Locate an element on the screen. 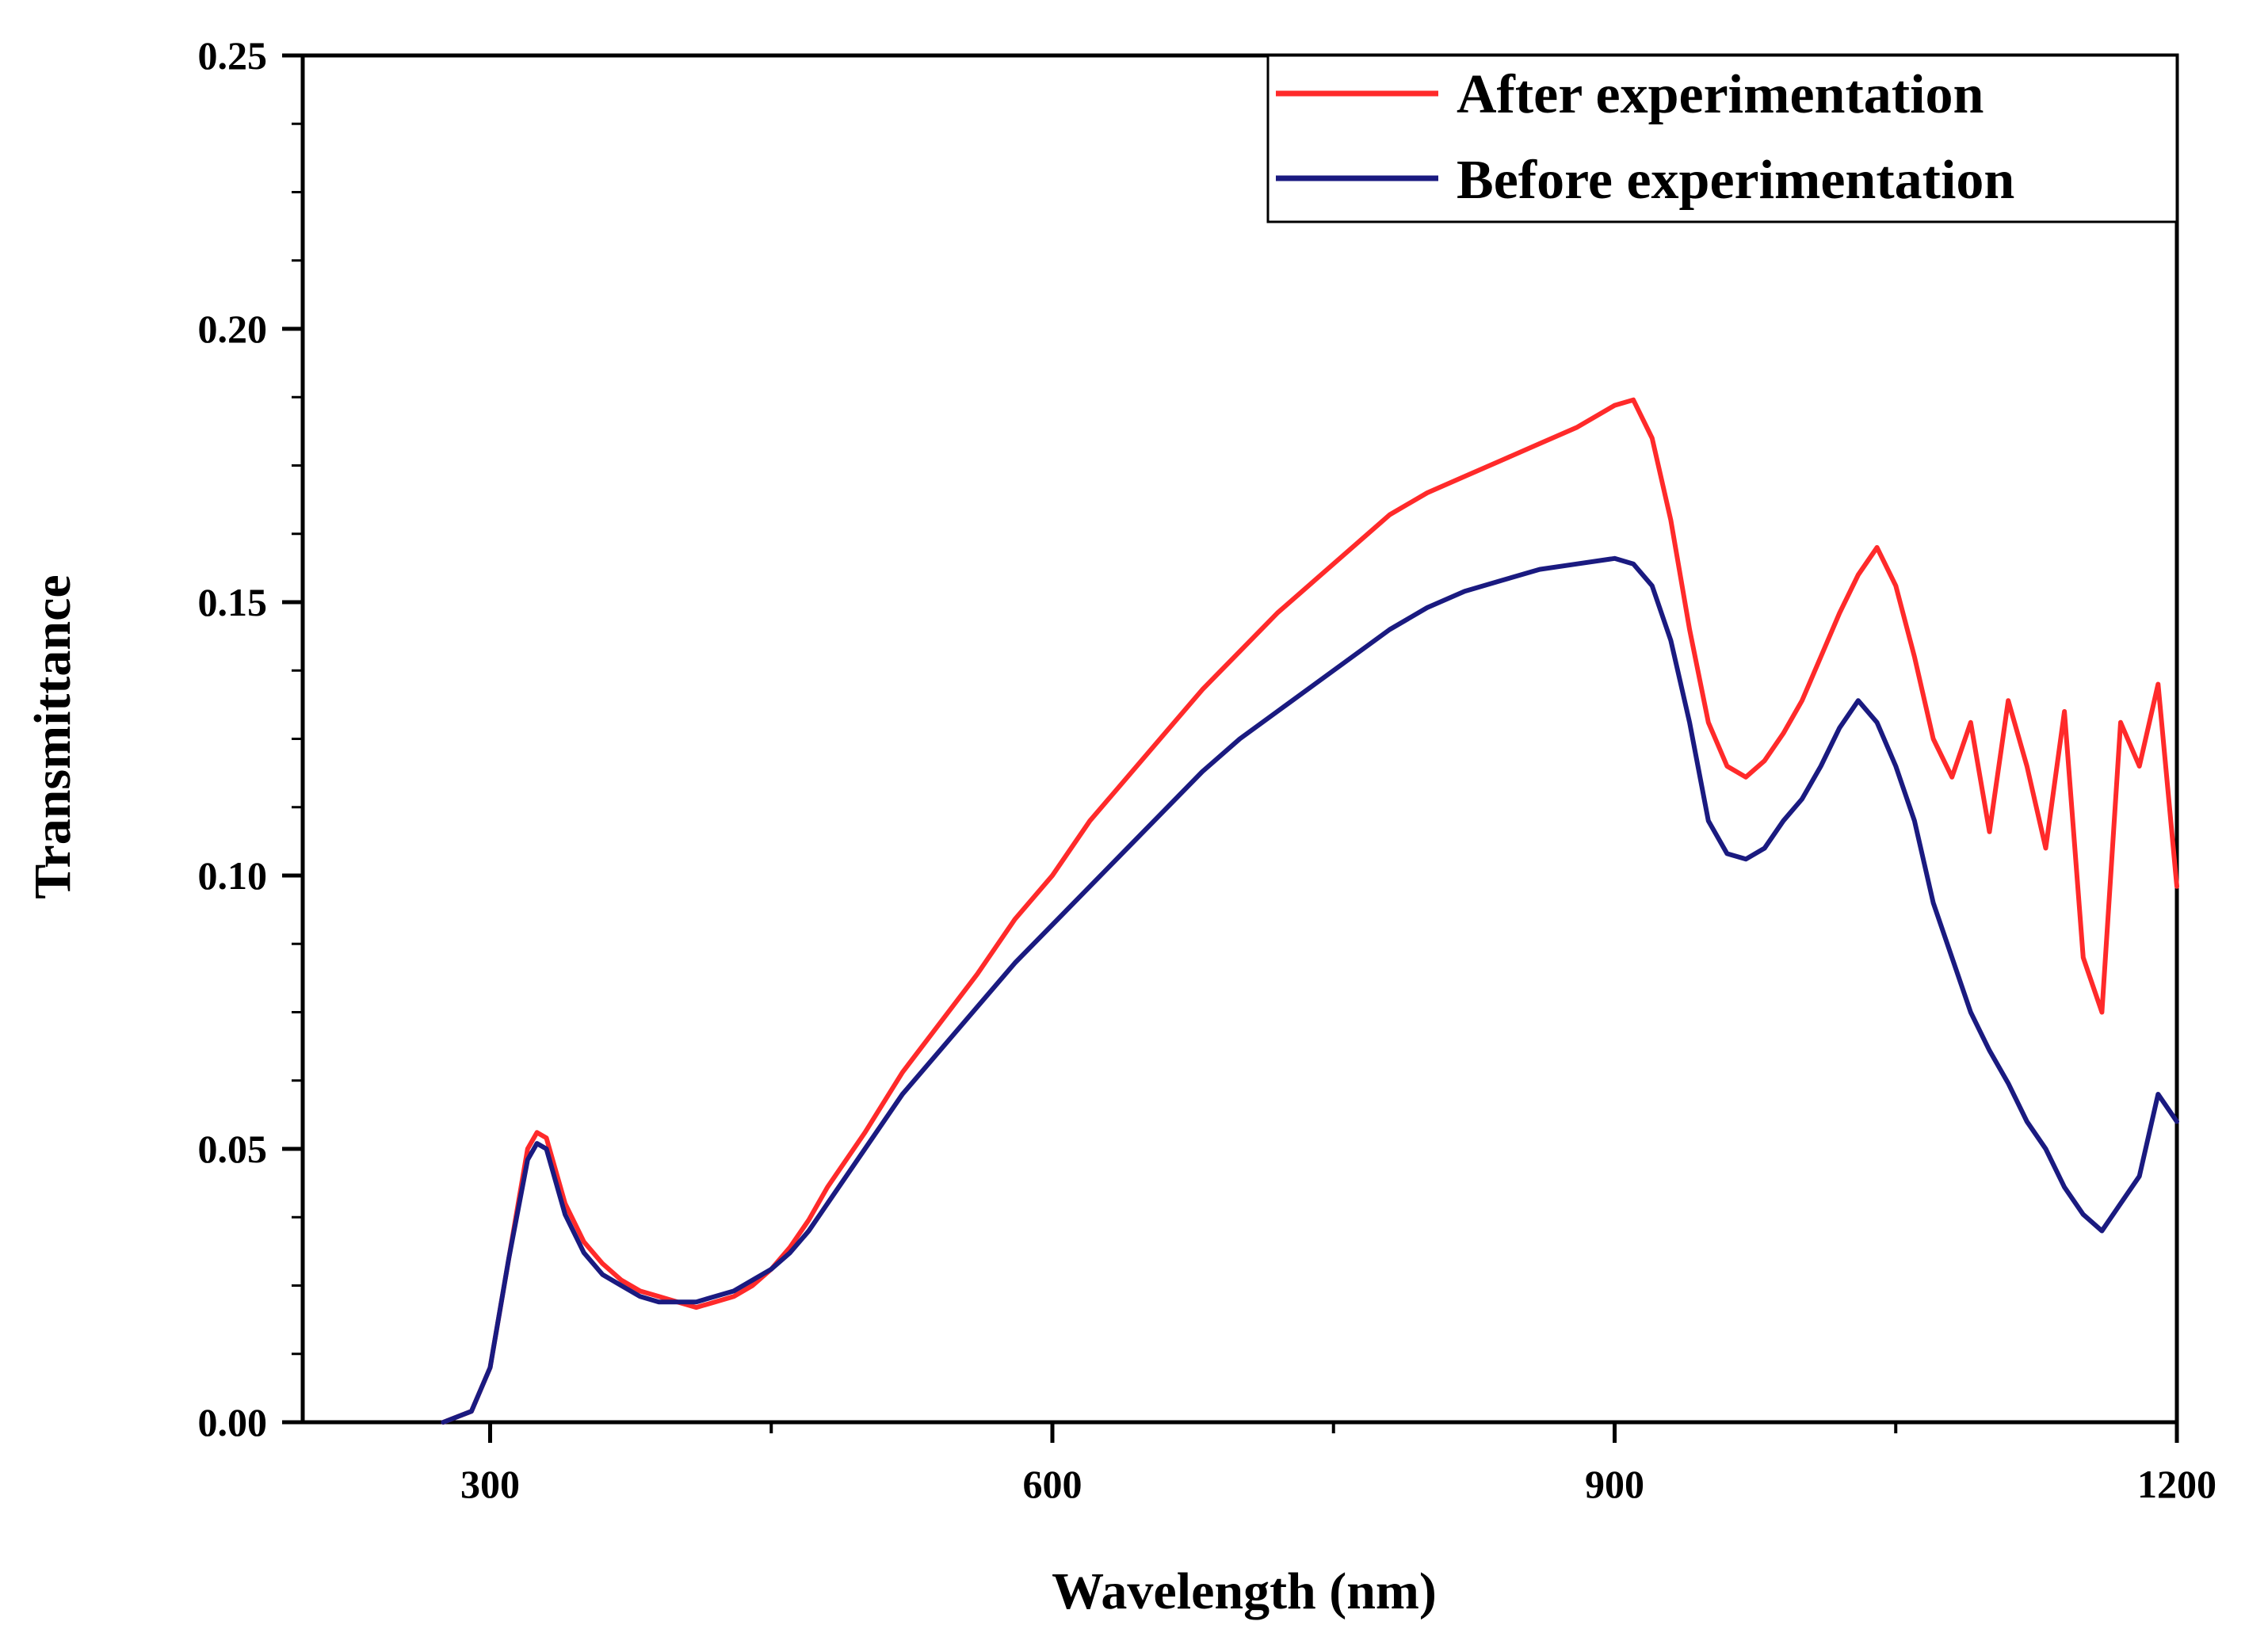 The image size is (2268, 1652). y-tick-label: 0.05 is located at coordinates (233, 1149).